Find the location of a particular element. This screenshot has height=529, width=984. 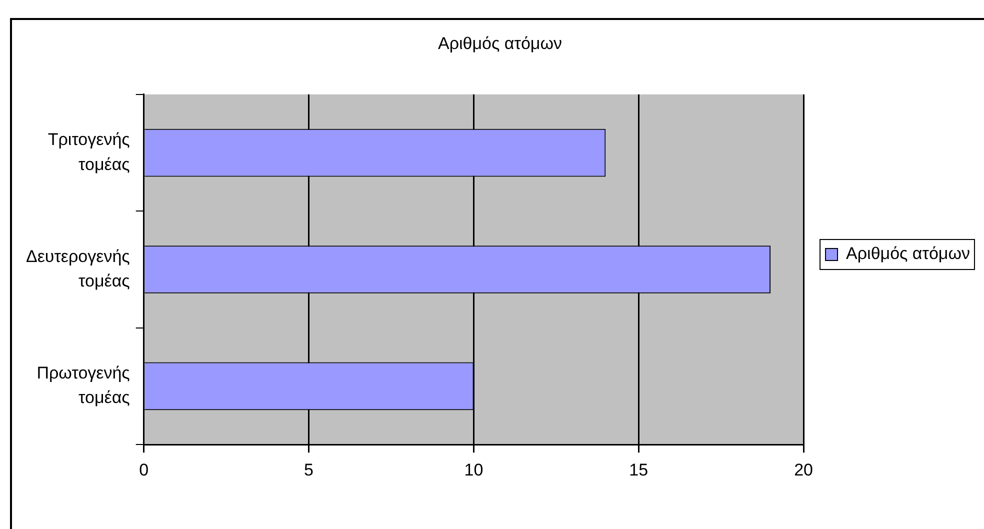

legend-label: Αριθμός ατόμων is located at coordinates (908, 254).